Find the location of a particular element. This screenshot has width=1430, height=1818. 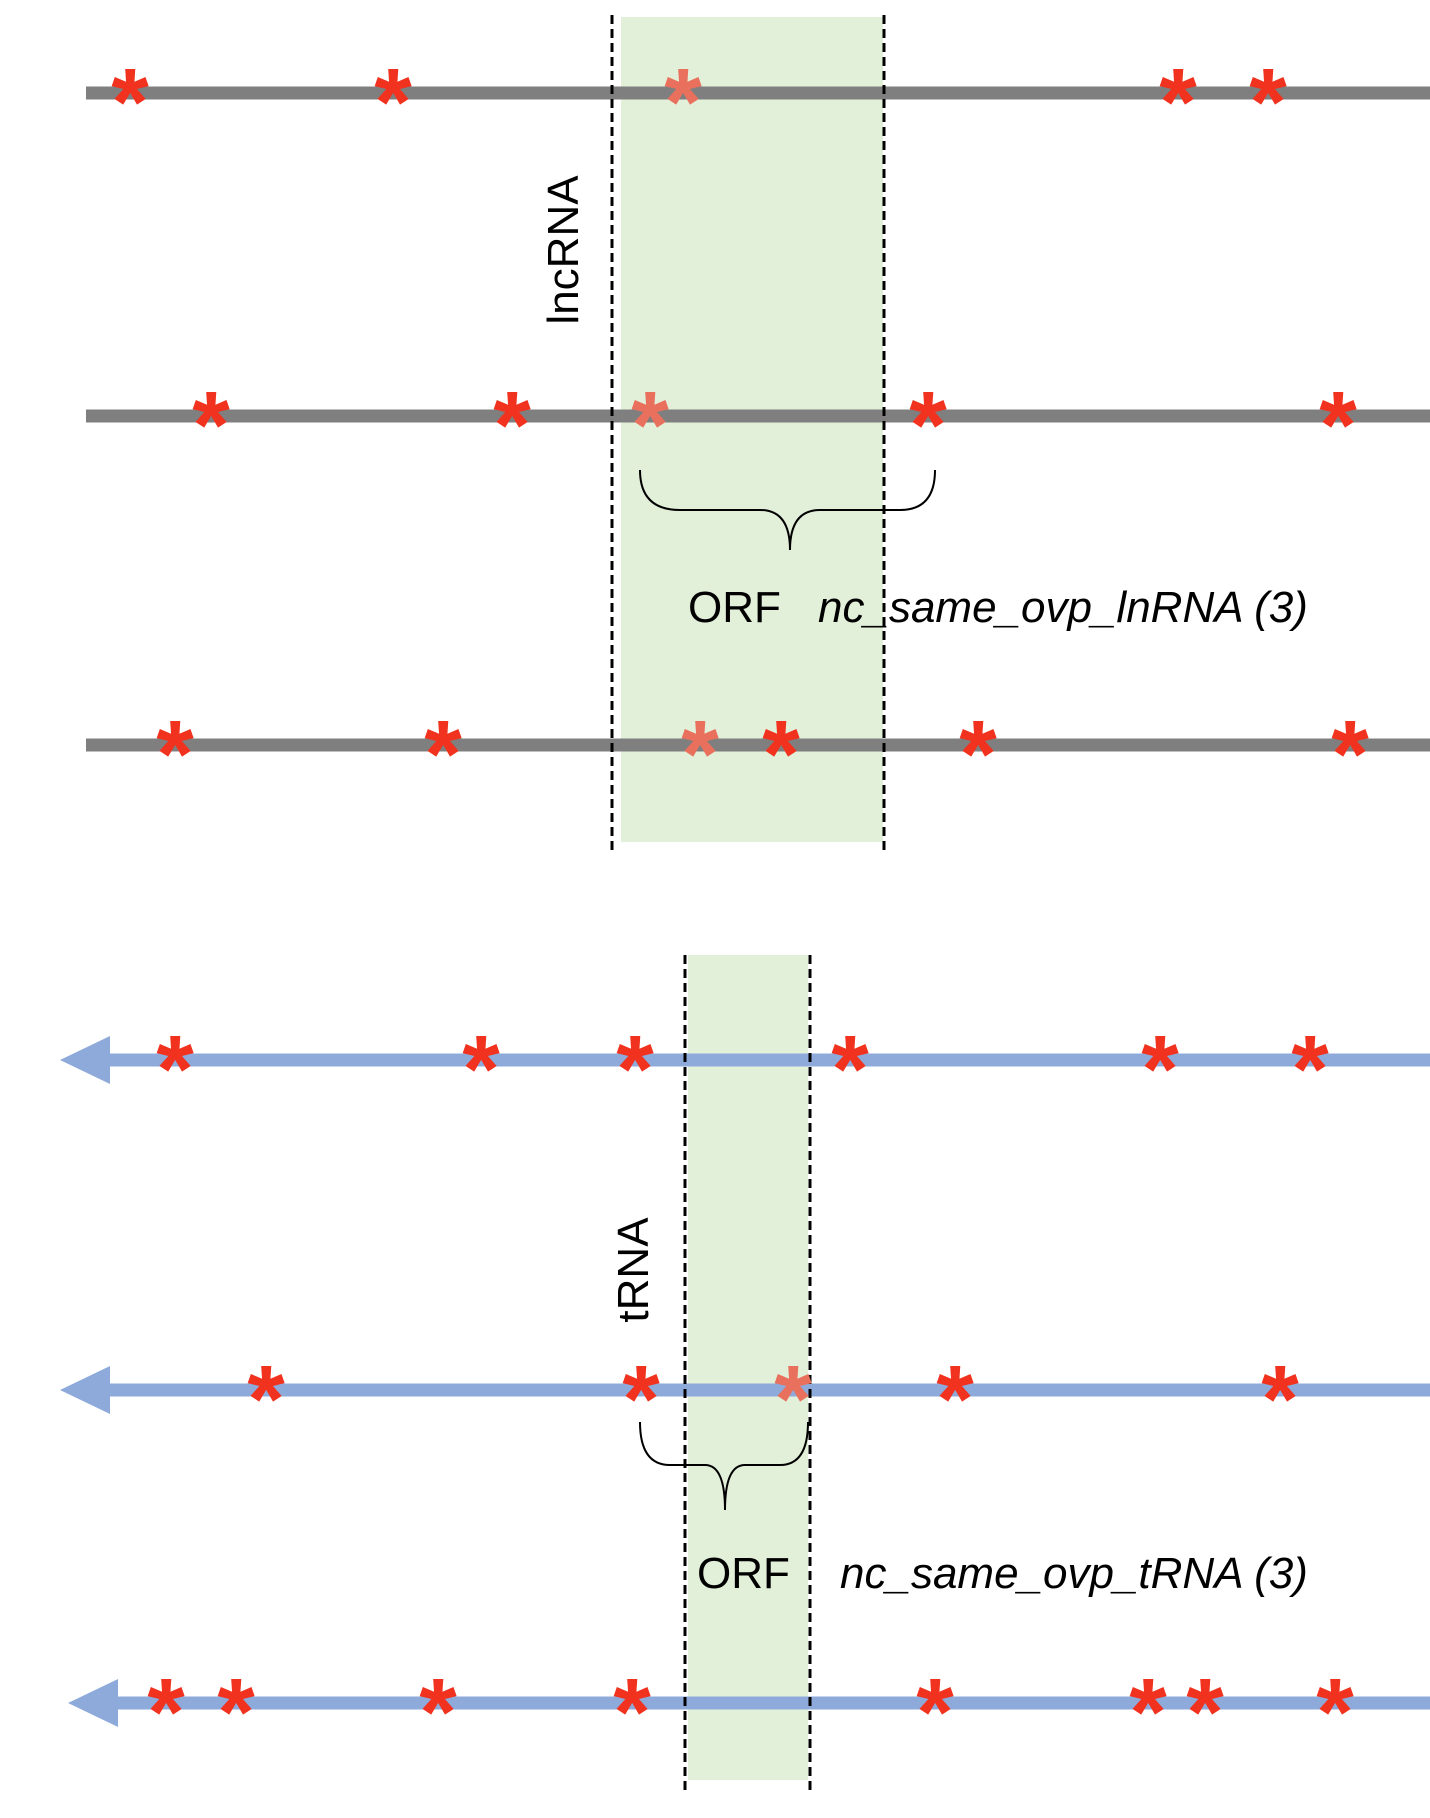

trna-orf-region is located at coordinates (748, 1367).